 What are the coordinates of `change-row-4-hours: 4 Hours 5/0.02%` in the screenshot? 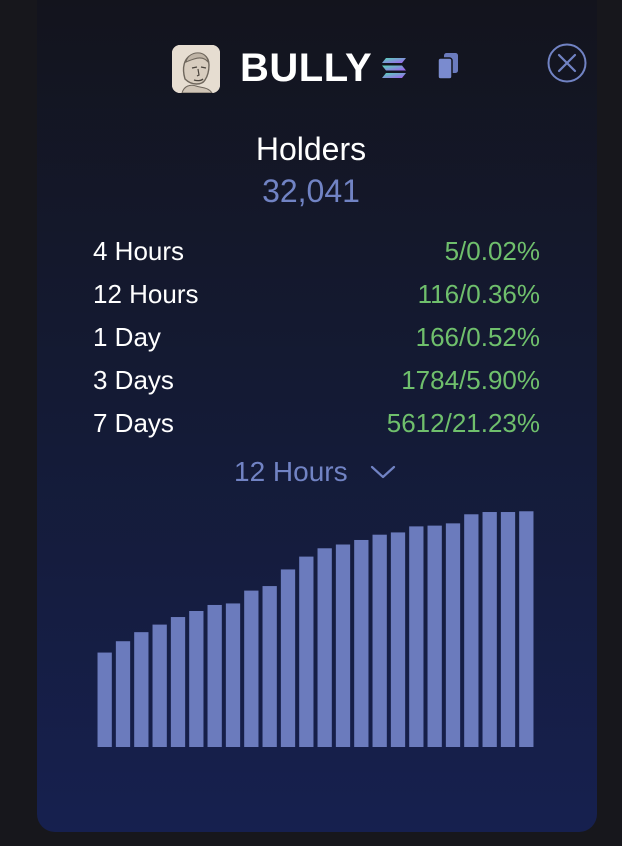 It's located at (316, 251).